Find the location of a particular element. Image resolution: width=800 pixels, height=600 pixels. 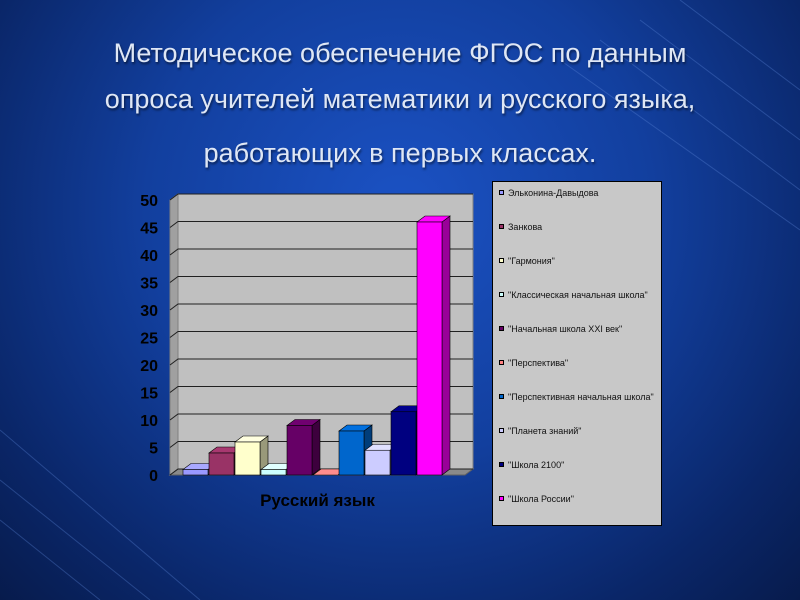

legend-label: Эльконина-Давыдова is located at coordinates (553, 193).